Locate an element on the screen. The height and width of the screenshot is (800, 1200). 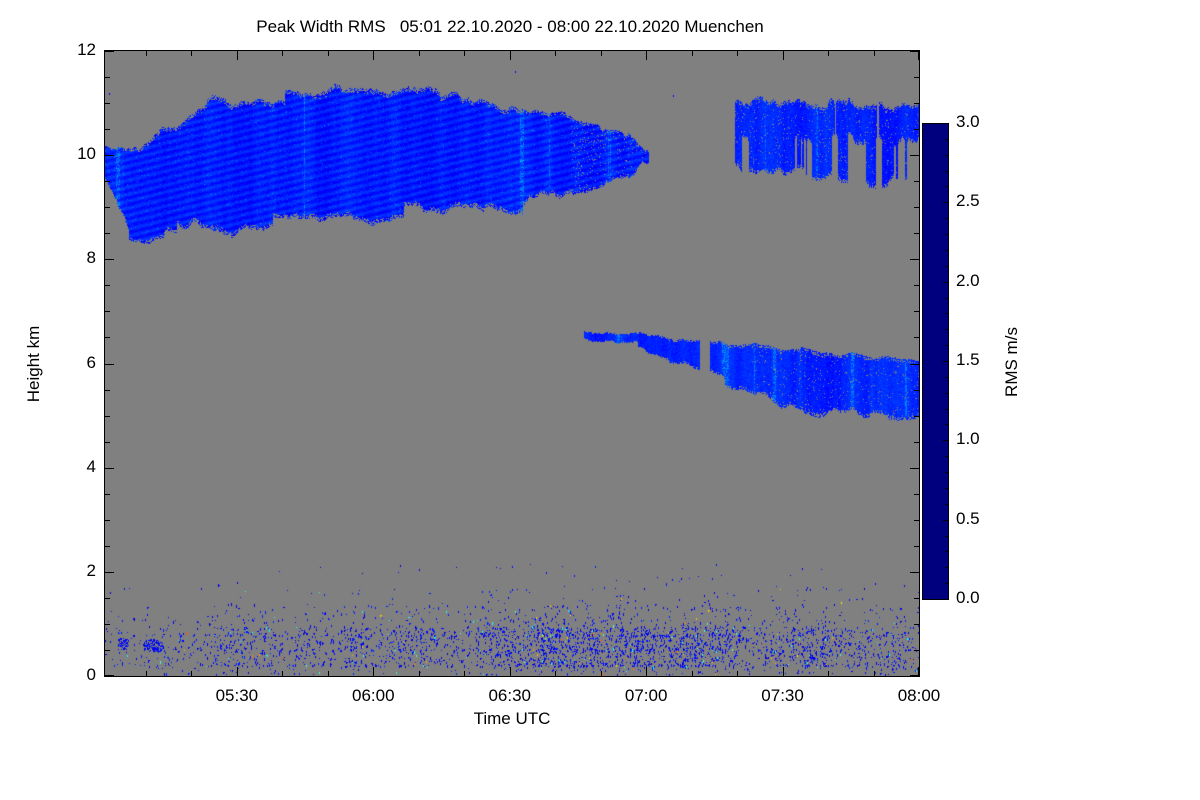
colorbar-tick-label: 1.0 is located at coordinates (968, 439).